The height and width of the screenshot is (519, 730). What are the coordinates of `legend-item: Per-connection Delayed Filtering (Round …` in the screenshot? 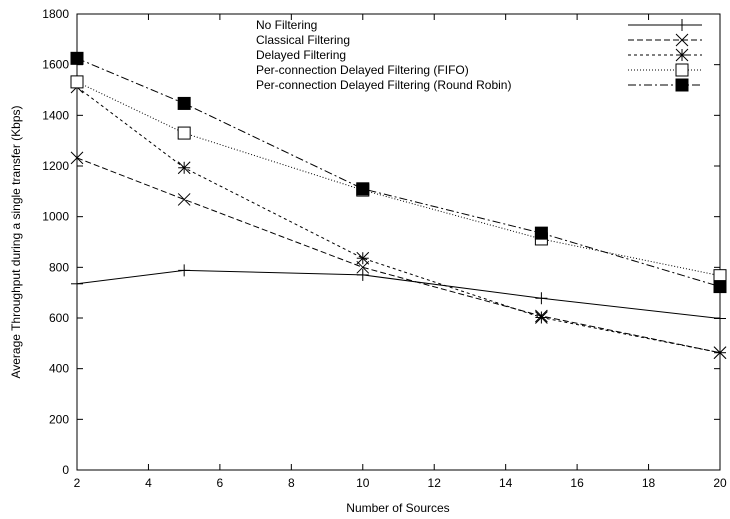 It's located at (479, 85).